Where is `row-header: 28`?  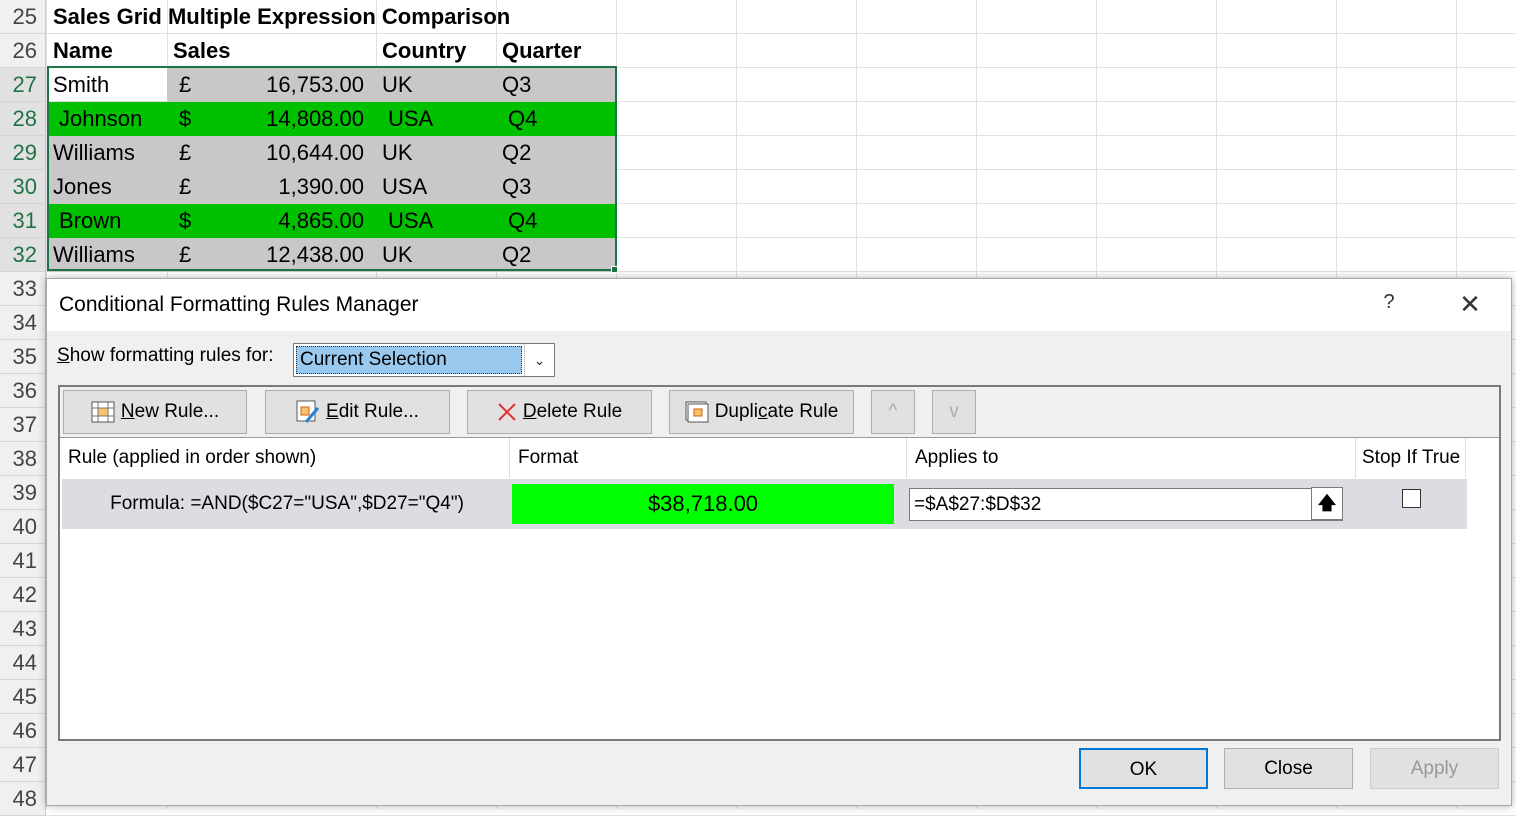
row-header: 28 is located at coordinates (23, 119).